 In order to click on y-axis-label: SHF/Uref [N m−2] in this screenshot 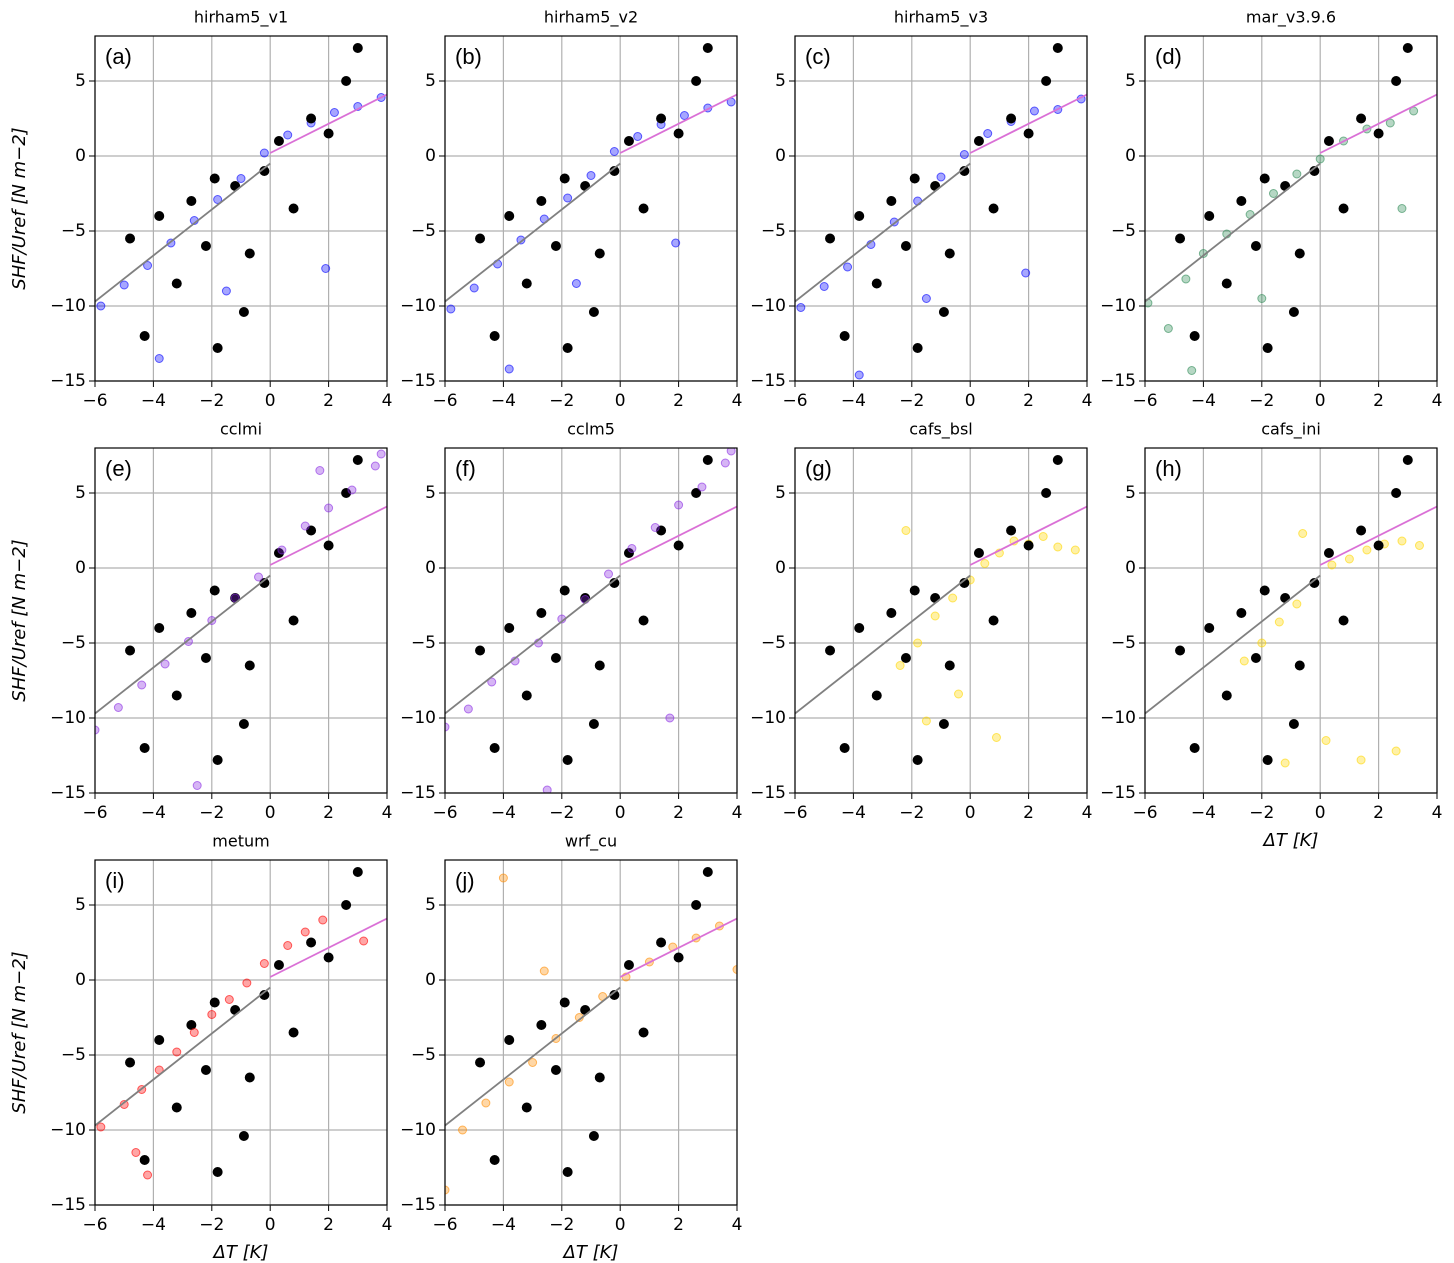, I will do `click(19, 208)`.